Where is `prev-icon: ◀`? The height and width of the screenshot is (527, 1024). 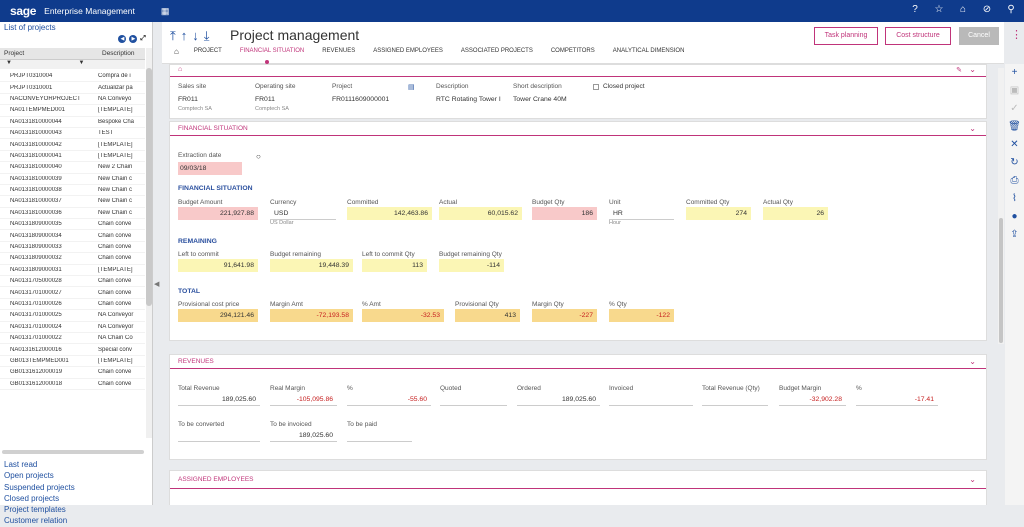 prev-icon: ◀ is located at coordinates (122, 39).